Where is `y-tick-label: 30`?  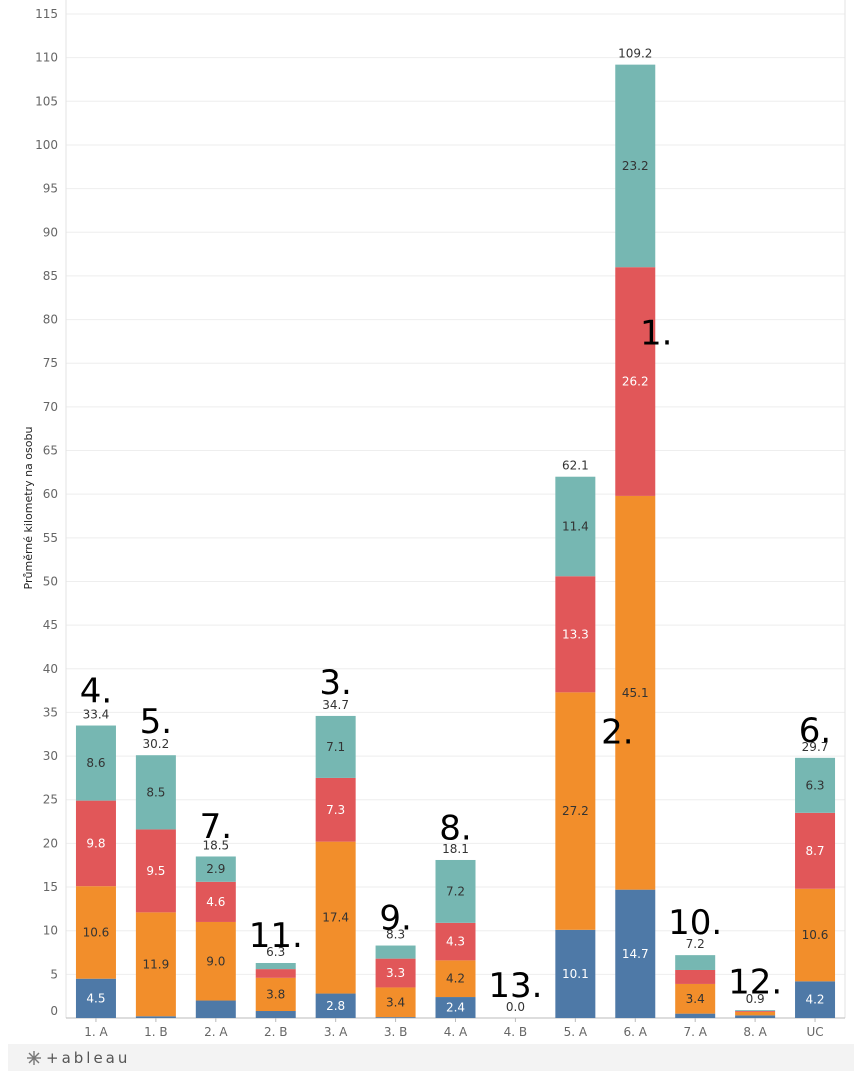
y-tick-label: 30 is located at coordinates (50, 756).